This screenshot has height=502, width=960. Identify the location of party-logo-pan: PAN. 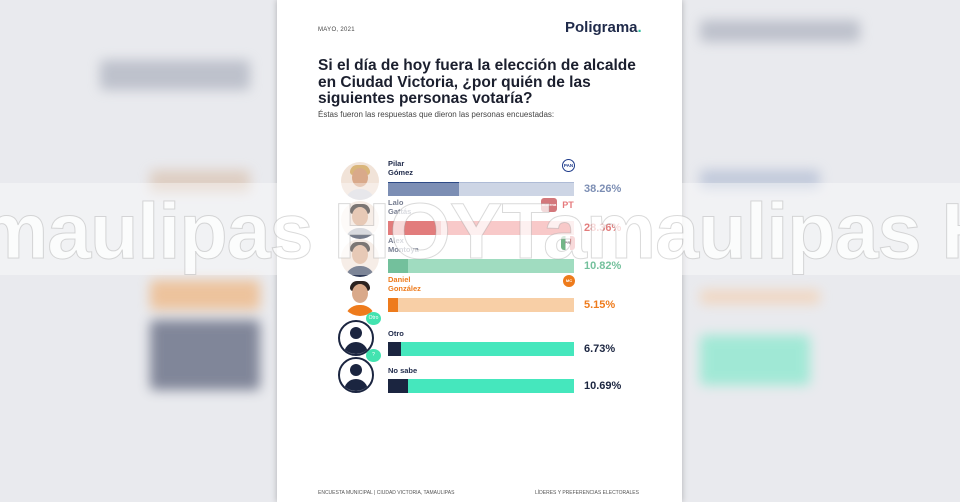
(568, 165).